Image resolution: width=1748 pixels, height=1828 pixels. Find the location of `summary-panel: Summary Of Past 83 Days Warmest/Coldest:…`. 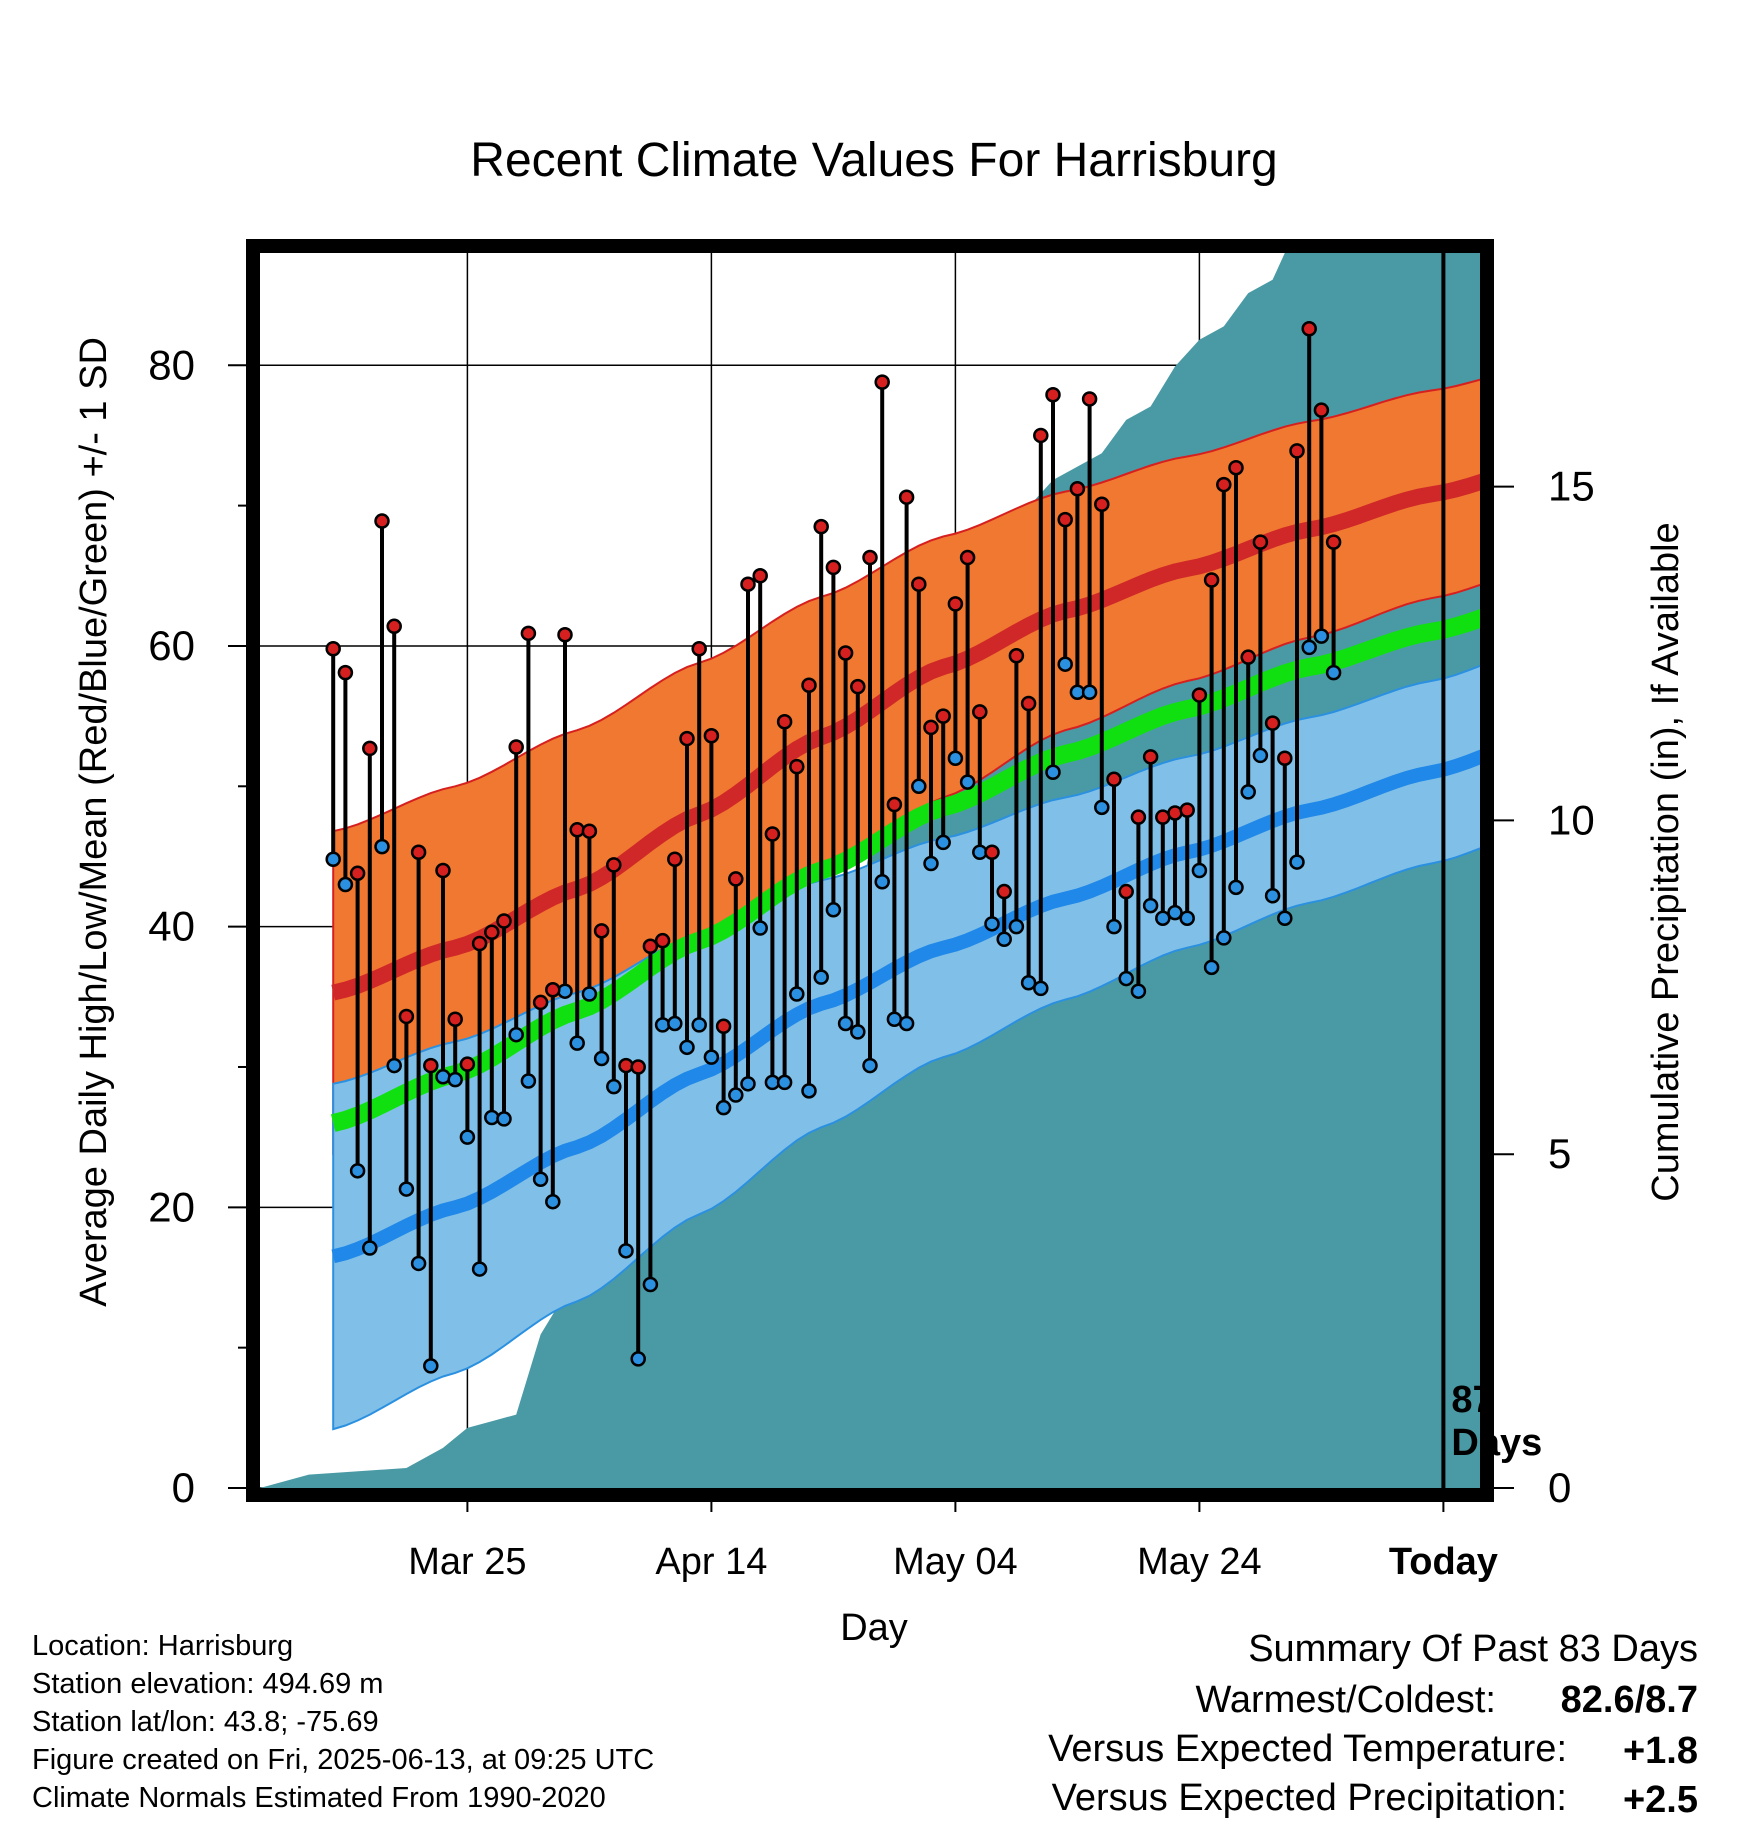

summary-panel: Summary Of Past 83 Days Warmest/Coldest:… is located at coordinates (1373, 1724).